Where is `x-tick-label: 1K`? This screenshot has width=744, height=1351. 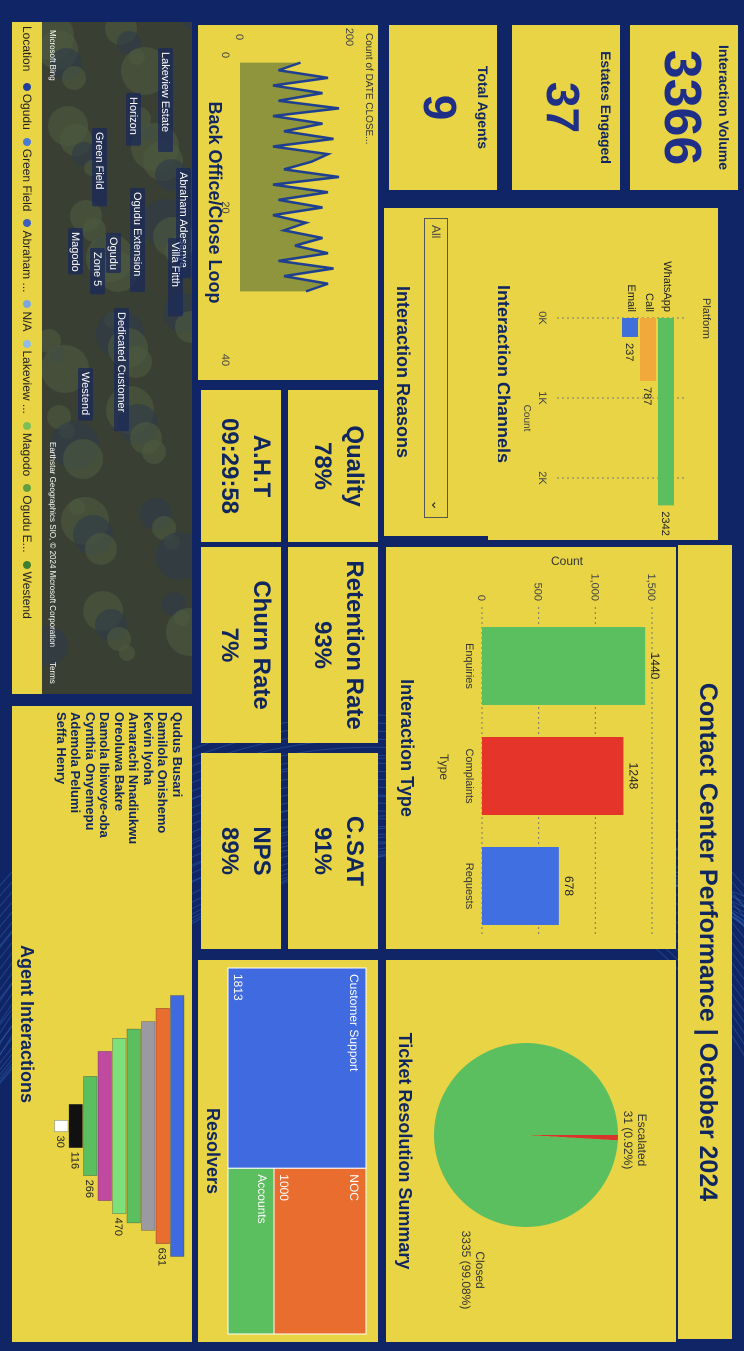
x-tick-label: 1K is located at coordinates (542, 398).